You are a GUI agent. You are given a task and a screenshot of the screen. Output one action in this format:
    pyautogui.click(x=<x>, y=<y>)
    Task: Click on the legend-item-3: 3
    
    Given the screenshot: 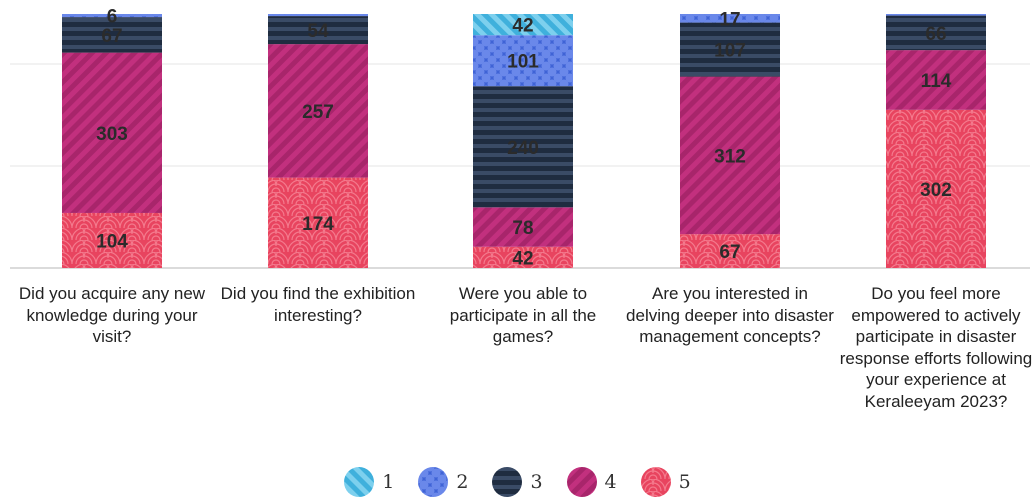 What is the action you would take?
    pyautogui.click(x=517, y=482)
    